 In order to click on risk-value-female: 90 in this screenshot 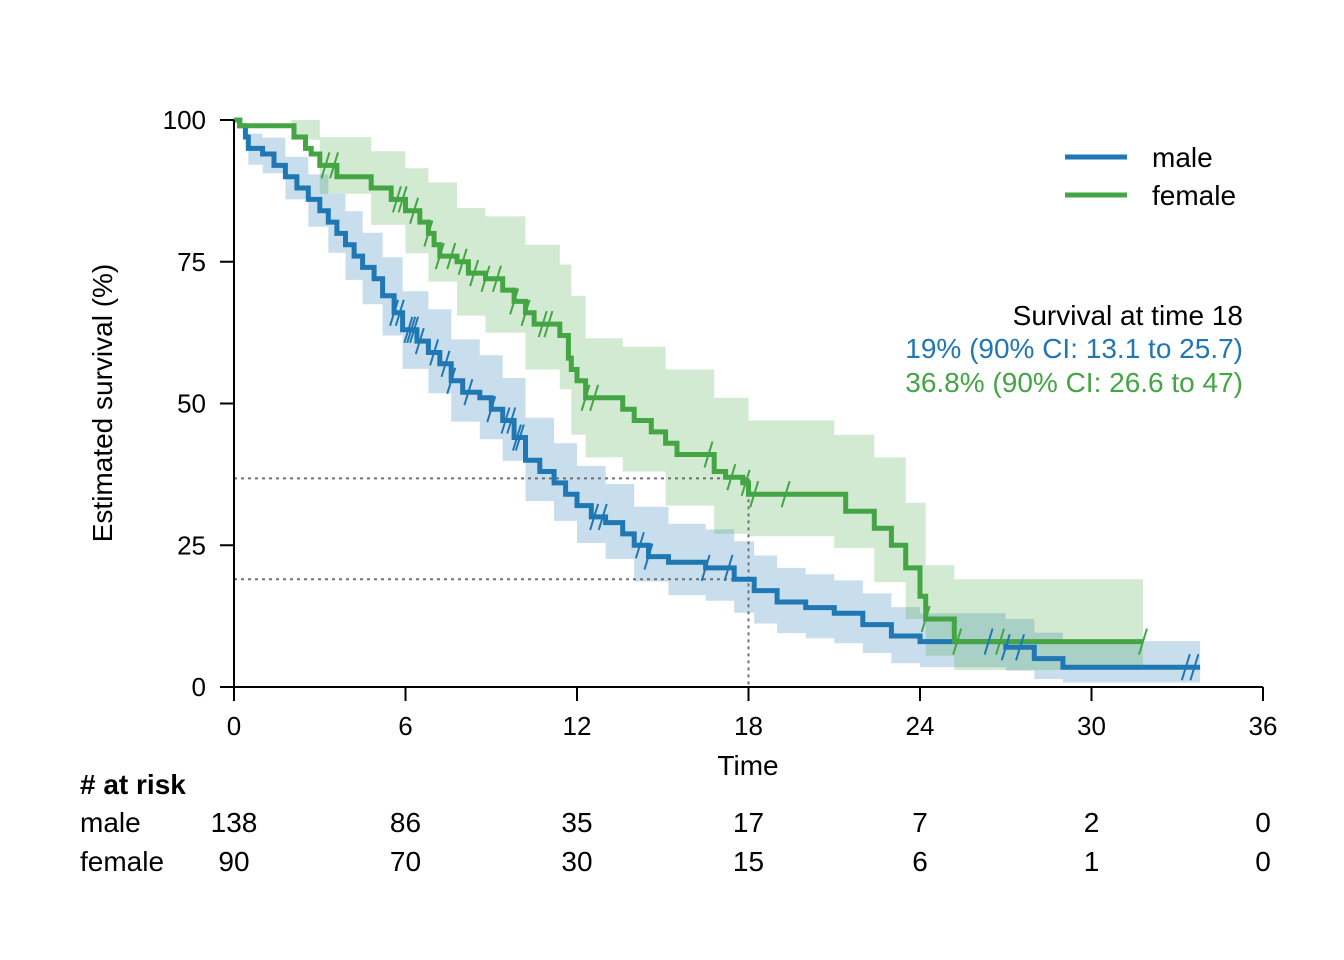, I will do `click(233, 861)`.